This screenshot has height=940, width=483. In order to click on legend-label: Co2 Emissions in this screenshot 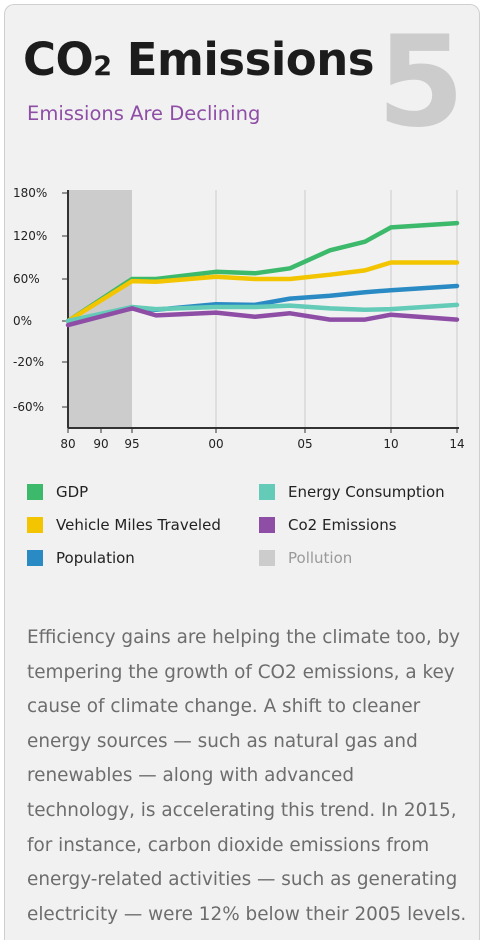, I will do `click(342, 525)`.